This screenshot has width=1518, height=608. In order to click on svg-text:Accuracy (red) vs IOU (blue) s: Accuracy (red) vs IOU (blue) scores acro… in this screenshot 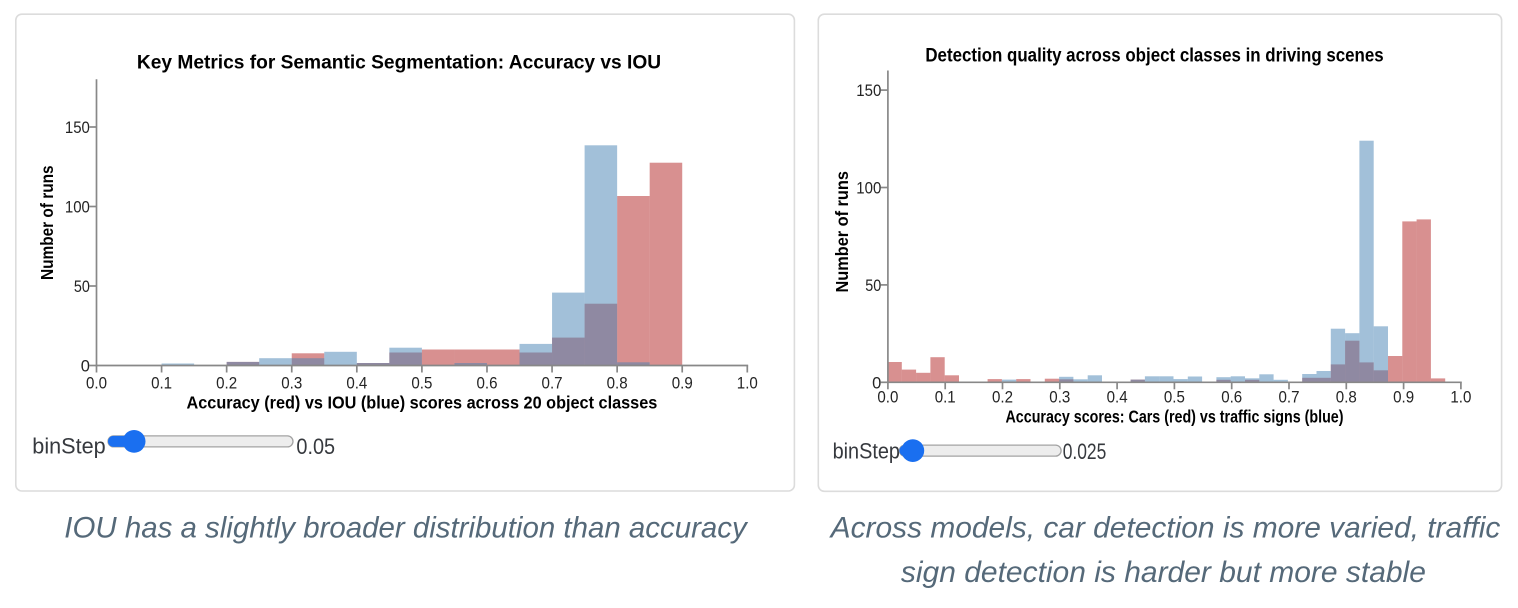, I will do `click(422, 403)`.